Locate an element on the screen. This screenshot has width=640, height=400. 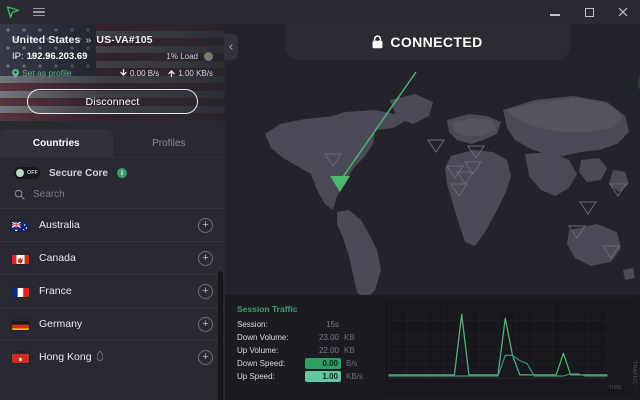
triangle-markers-inactive is located at coordinates (475, 199).